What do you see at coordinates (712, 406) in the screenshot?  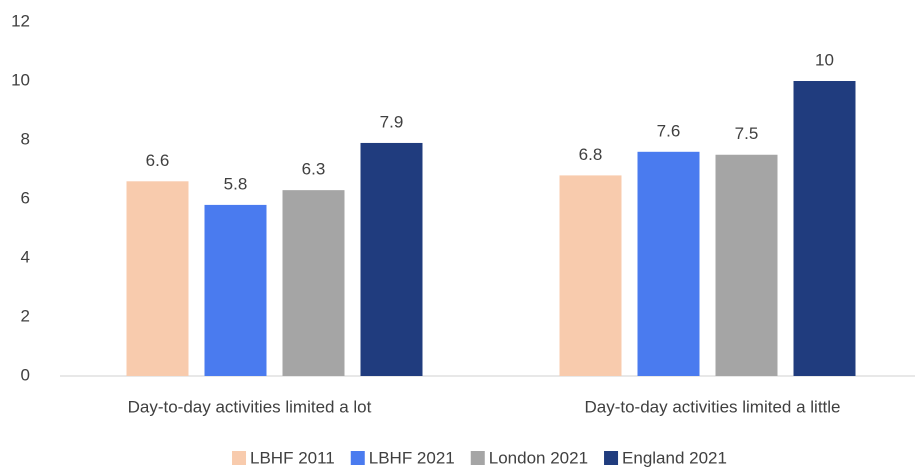 I see `x-tick-label: Day-to-day activities limited a little` at bounding box center [712, 406].